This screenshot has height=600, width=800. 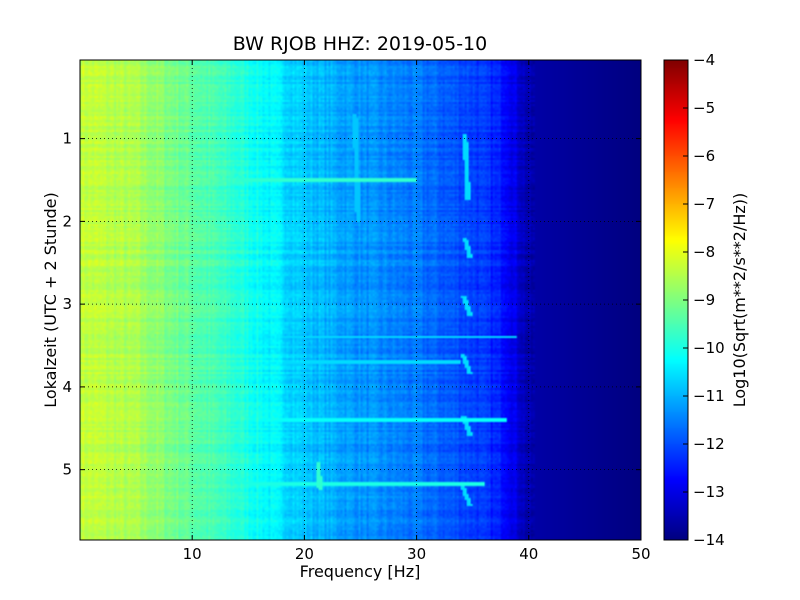 What do you see at coordinates (67, 221) in the screenshot?
I see `y-tick-label: 2` at bounding box center [67, 221].